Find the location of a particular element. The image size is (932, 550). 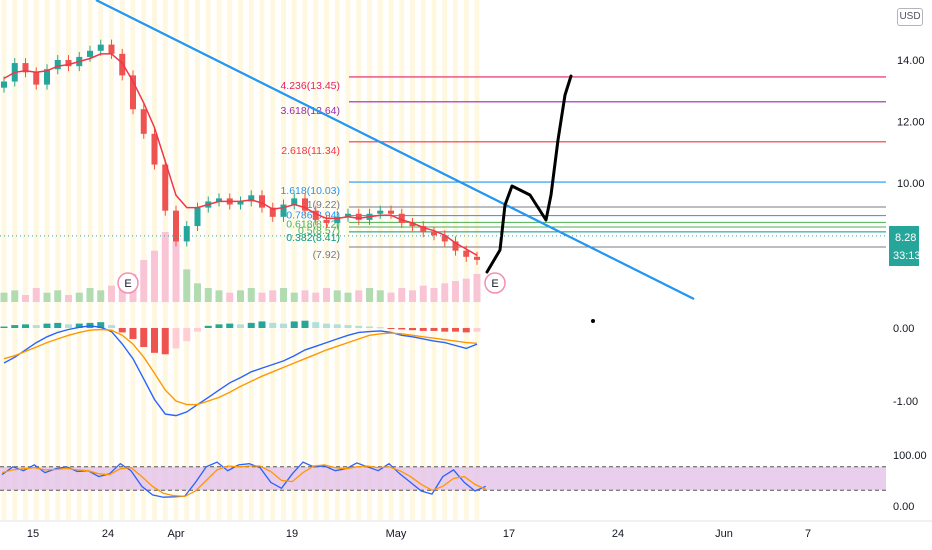

x-tick-label: Apr is located at coordinates (175, 534).